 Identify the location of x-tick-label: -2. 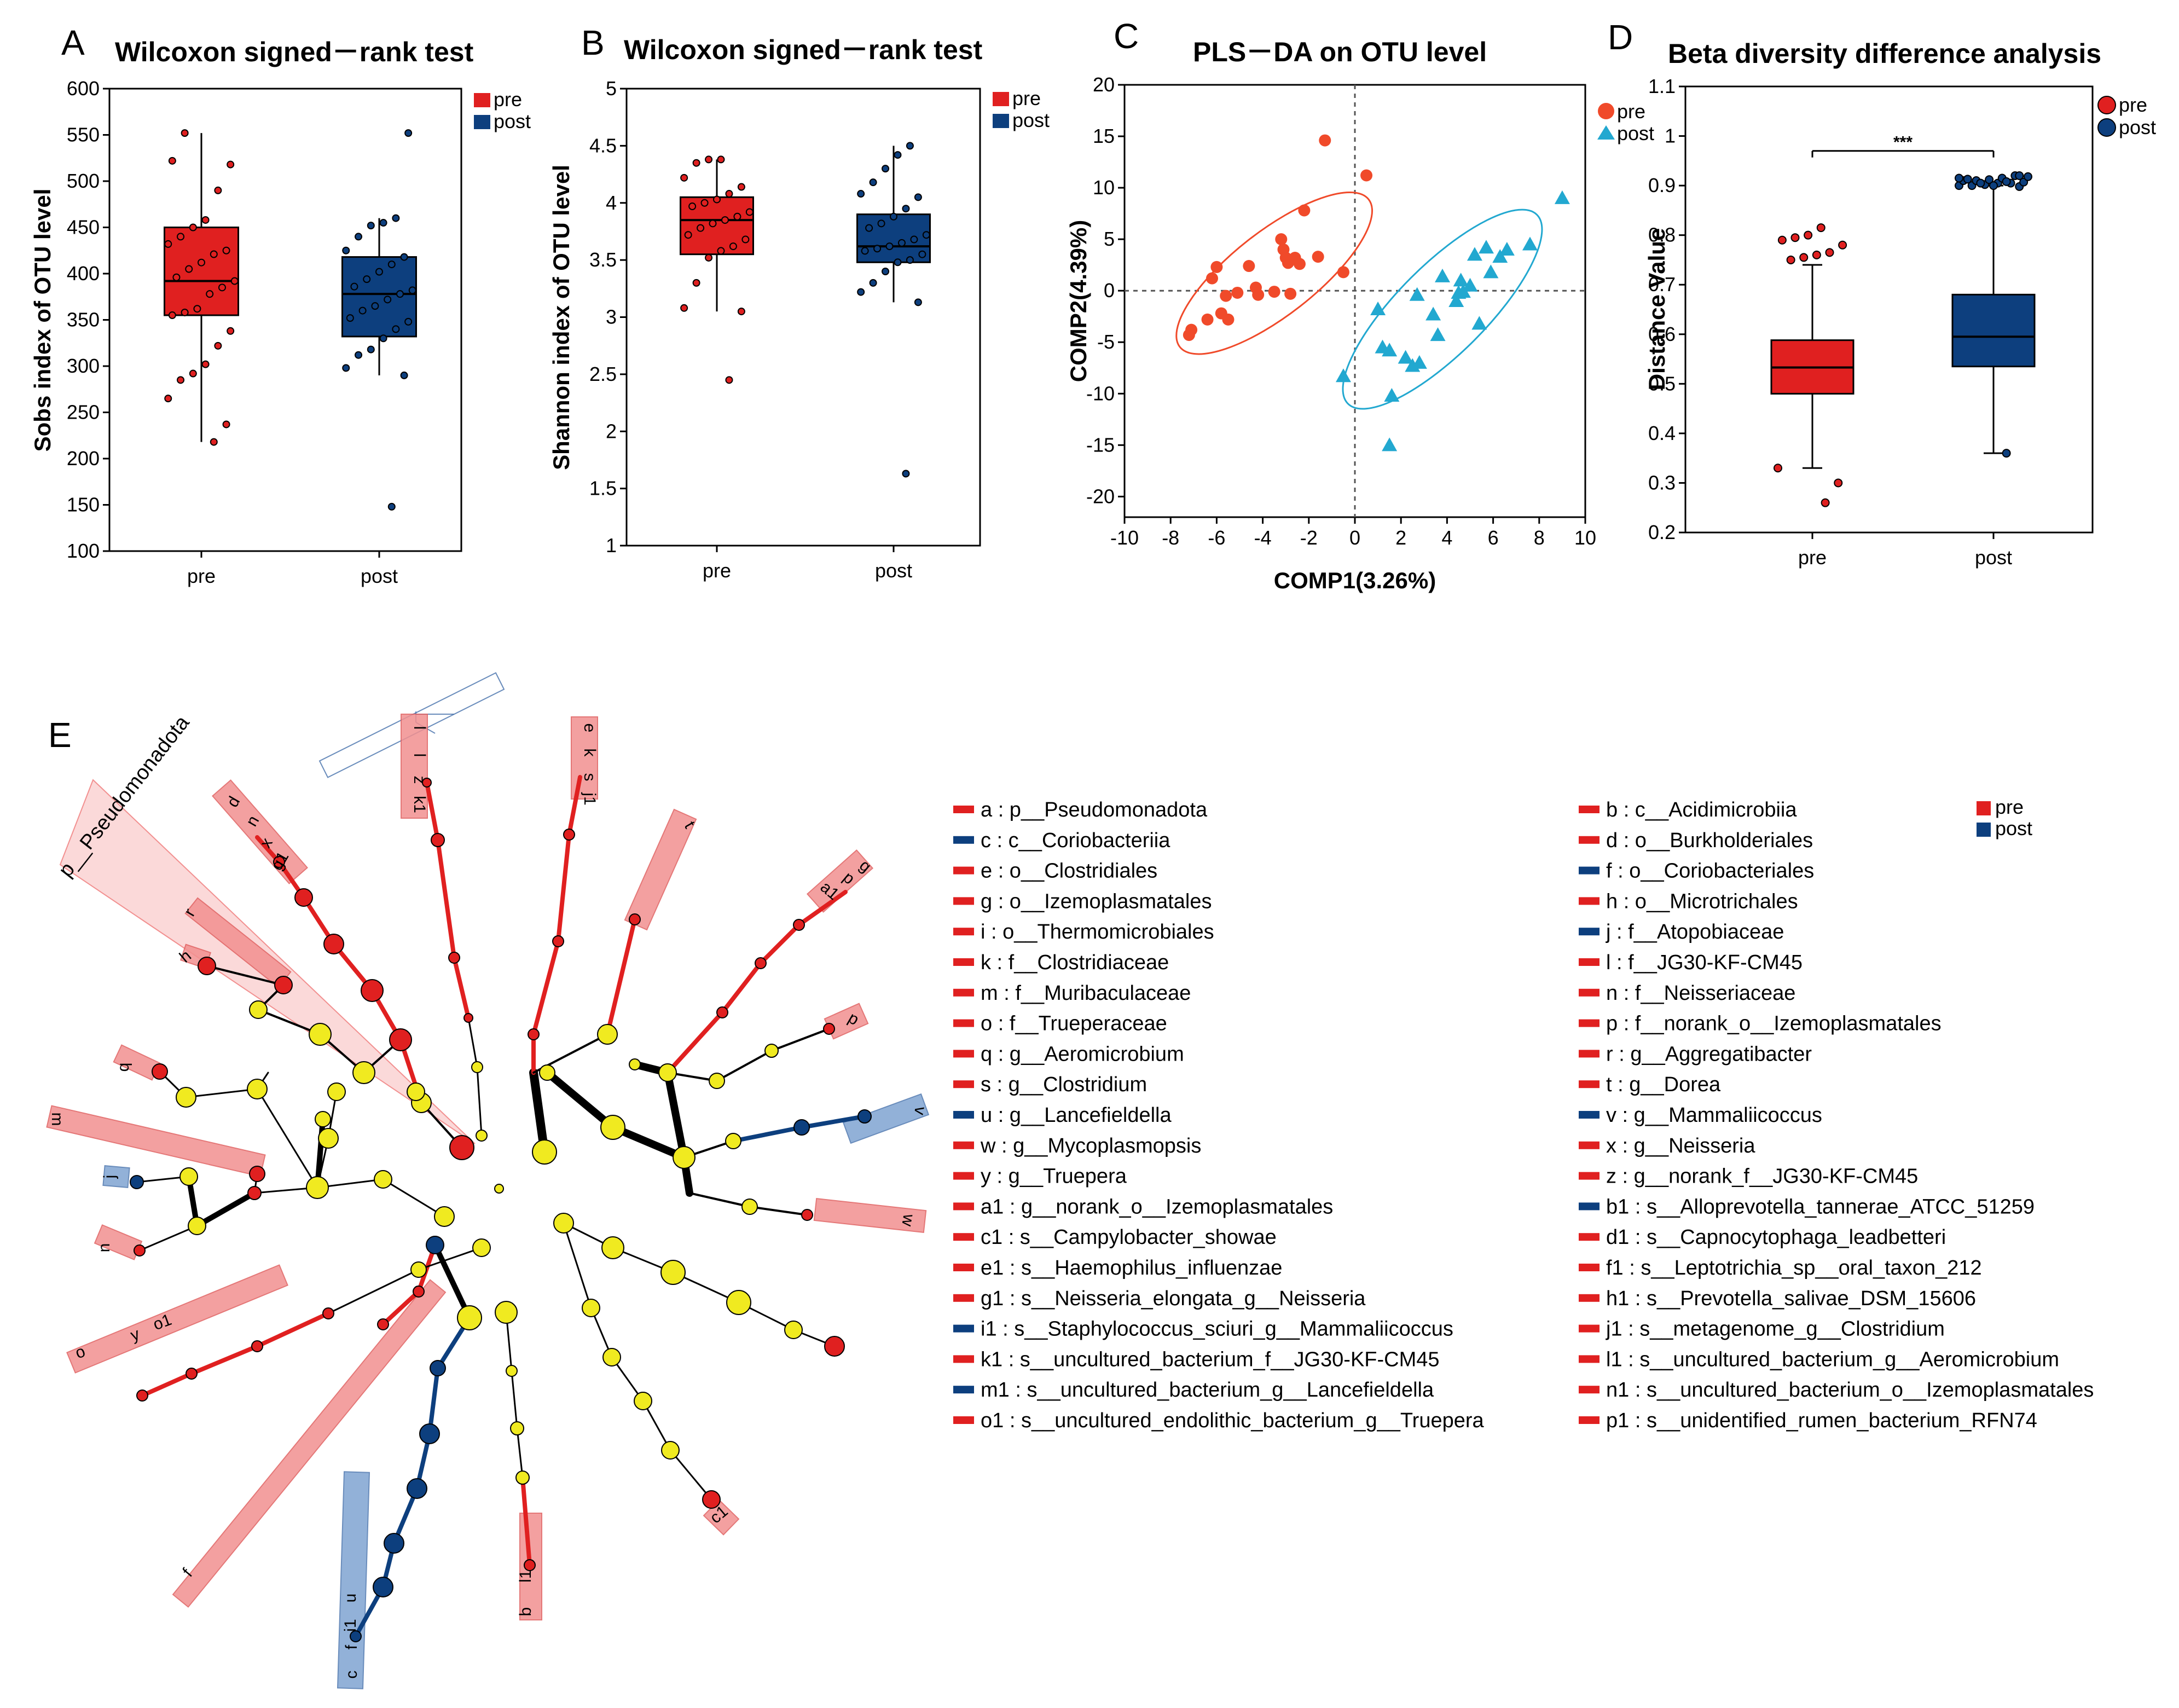
(1309, 537).